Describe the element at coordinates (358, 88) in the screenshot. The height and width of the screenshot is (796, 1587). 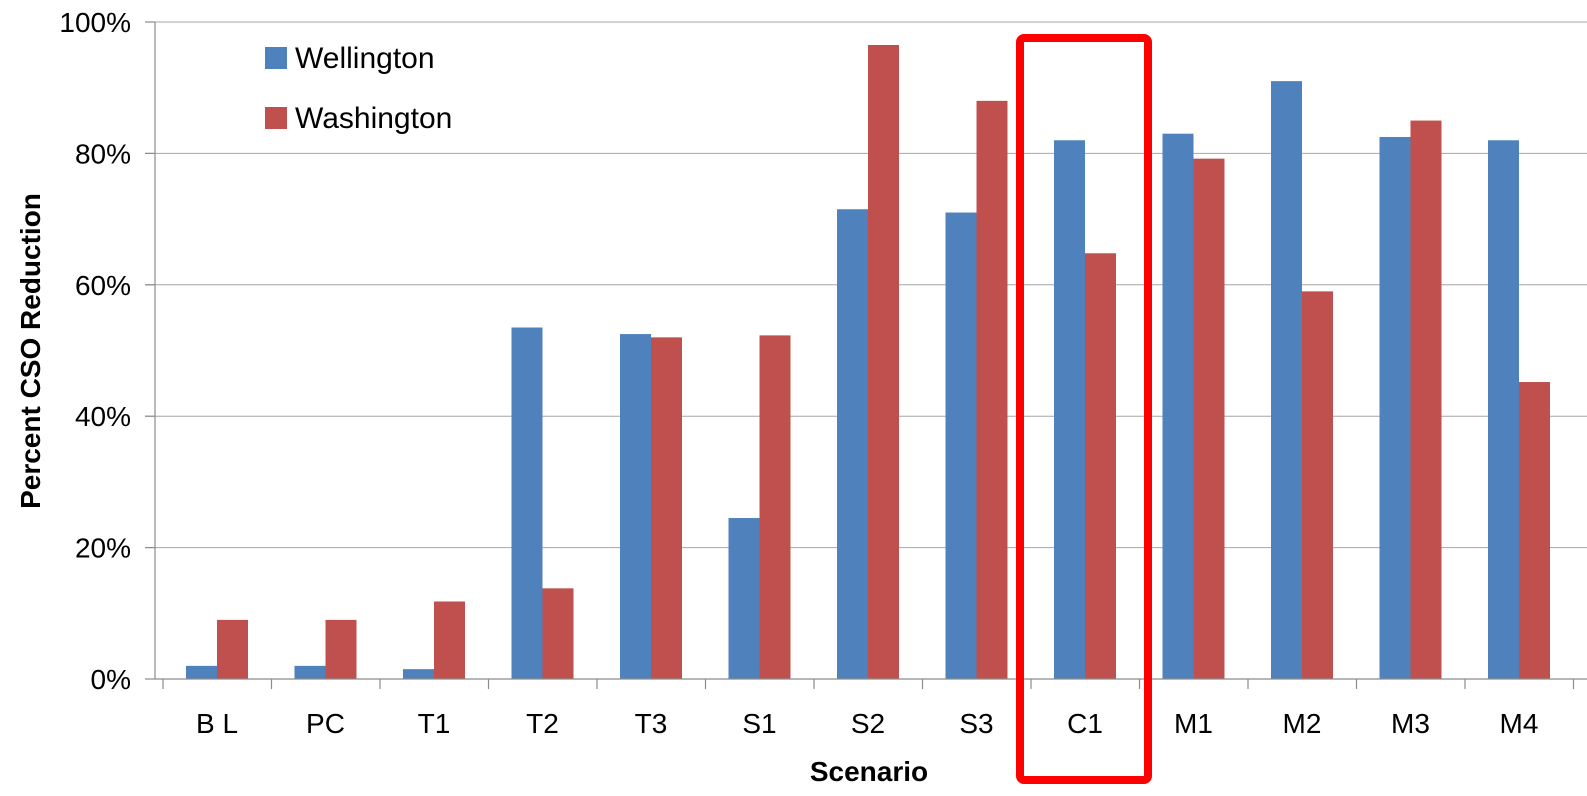
I see `legend: Wellington Washington` at that location.